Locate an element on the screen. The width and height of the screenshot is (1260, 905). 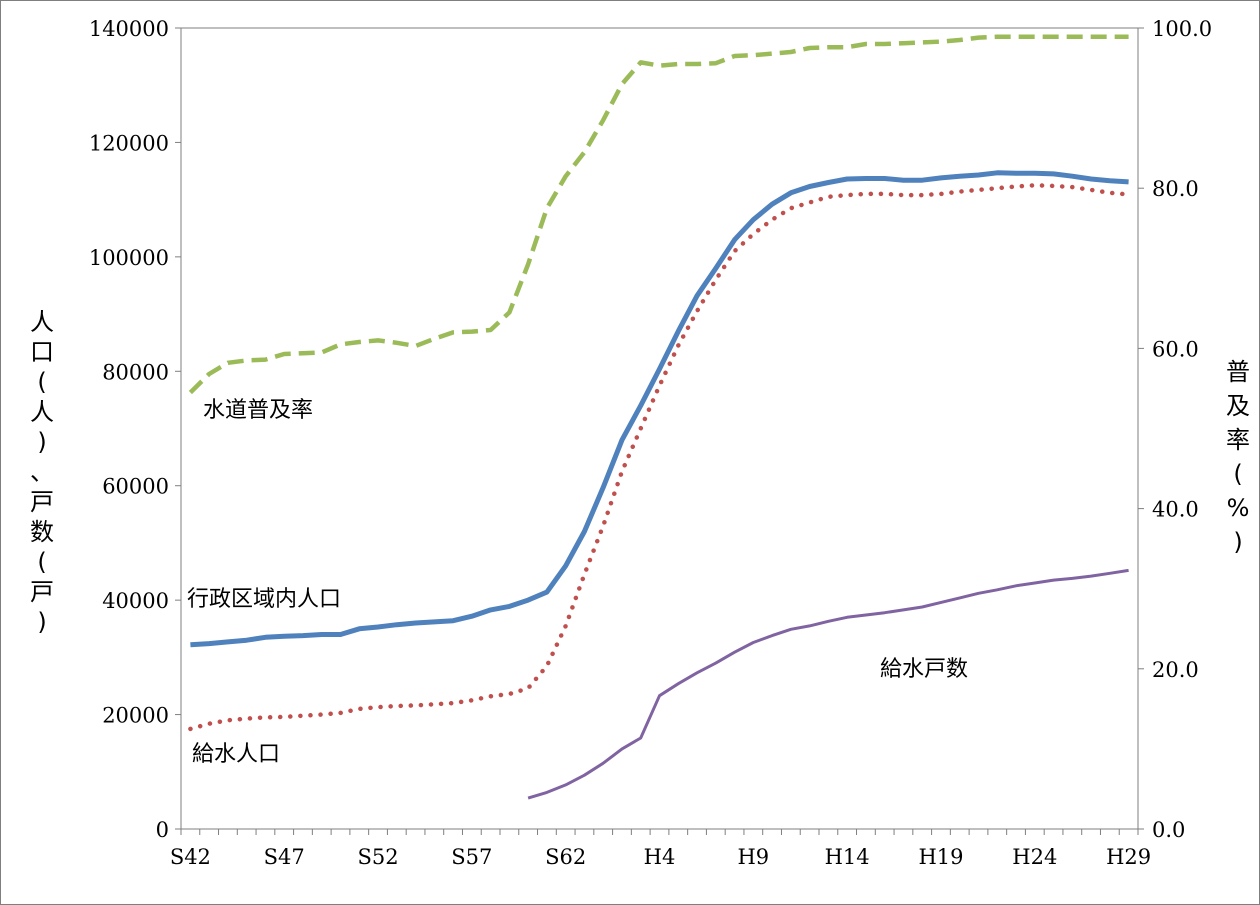
annotation-water-rate: 水道普及率 is located at coordinates (258, 410).